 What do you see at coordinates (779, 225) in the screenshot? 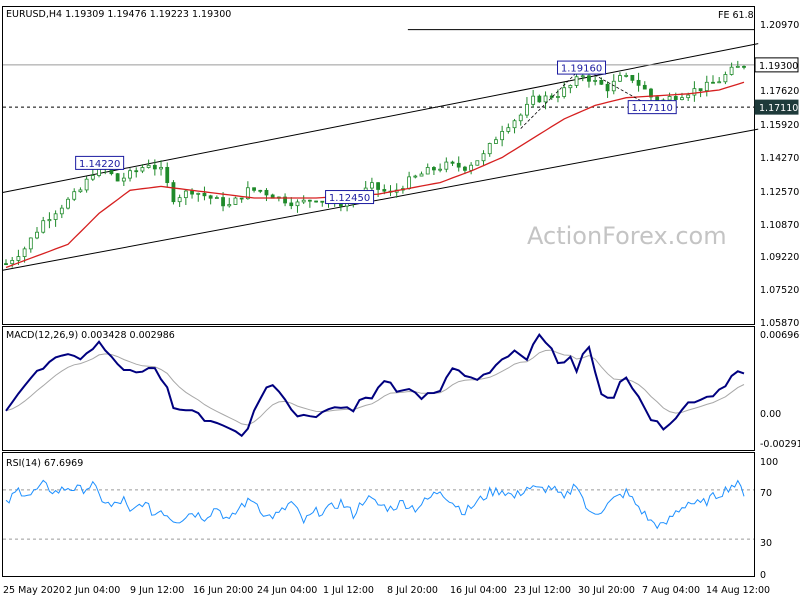
I see `price-tick-label: 1.10870` at bounding box center [779, 225].